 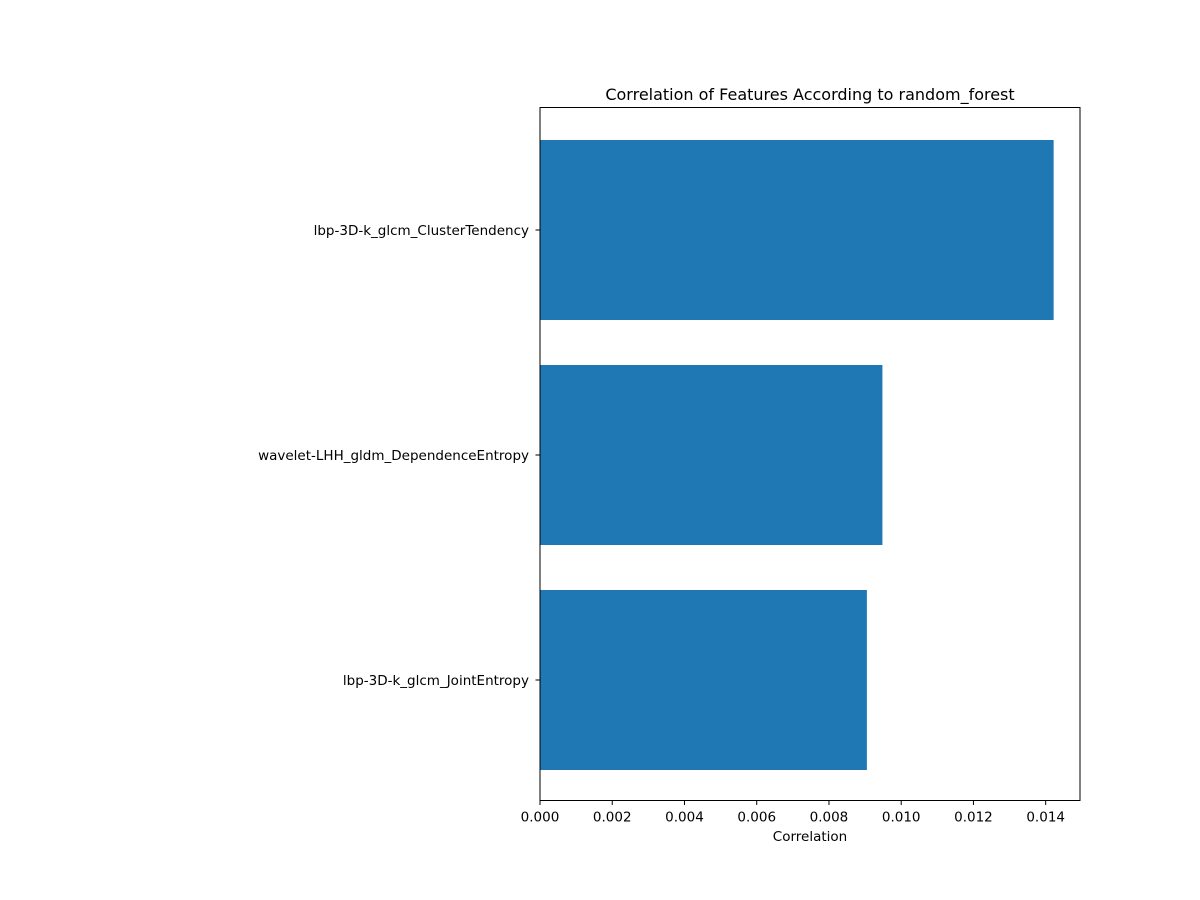 I want to click on y-tick-label-2: lbp-3D-k_glcm_JointEntropy, so click(x=436, y=681).